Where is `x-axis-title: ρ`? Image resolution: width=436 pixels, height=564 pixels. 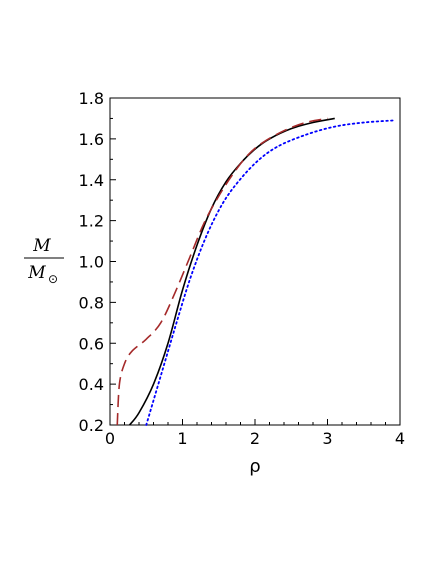
x-axis-title: ρ is located at coordinates (254, 466).